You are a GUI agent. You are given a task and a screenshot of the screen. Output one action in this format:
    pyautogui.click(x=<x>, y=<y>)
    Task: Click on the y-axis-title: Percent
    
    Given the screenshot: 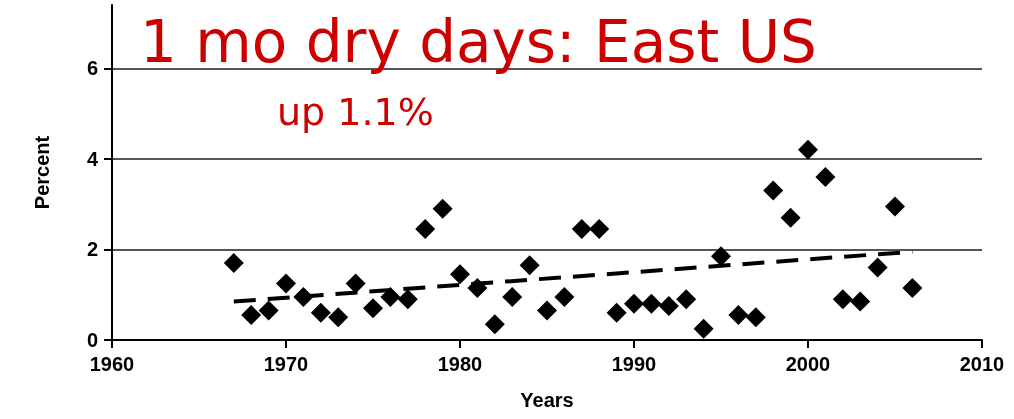 What is the action you would take?
    pyautogui.click(x=42, y=172)
    